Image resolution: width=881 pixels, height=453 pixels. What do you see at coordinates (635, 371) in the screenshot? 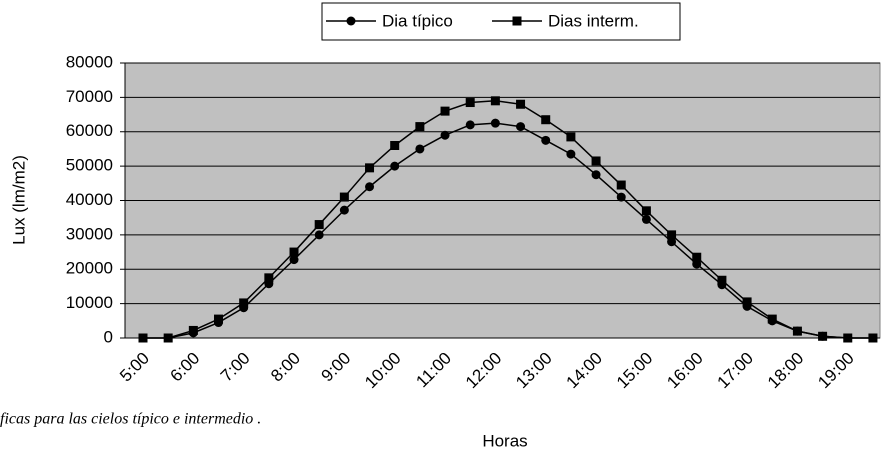
I see `x-tick-label: 15:00` at bounding box center [635, 371].